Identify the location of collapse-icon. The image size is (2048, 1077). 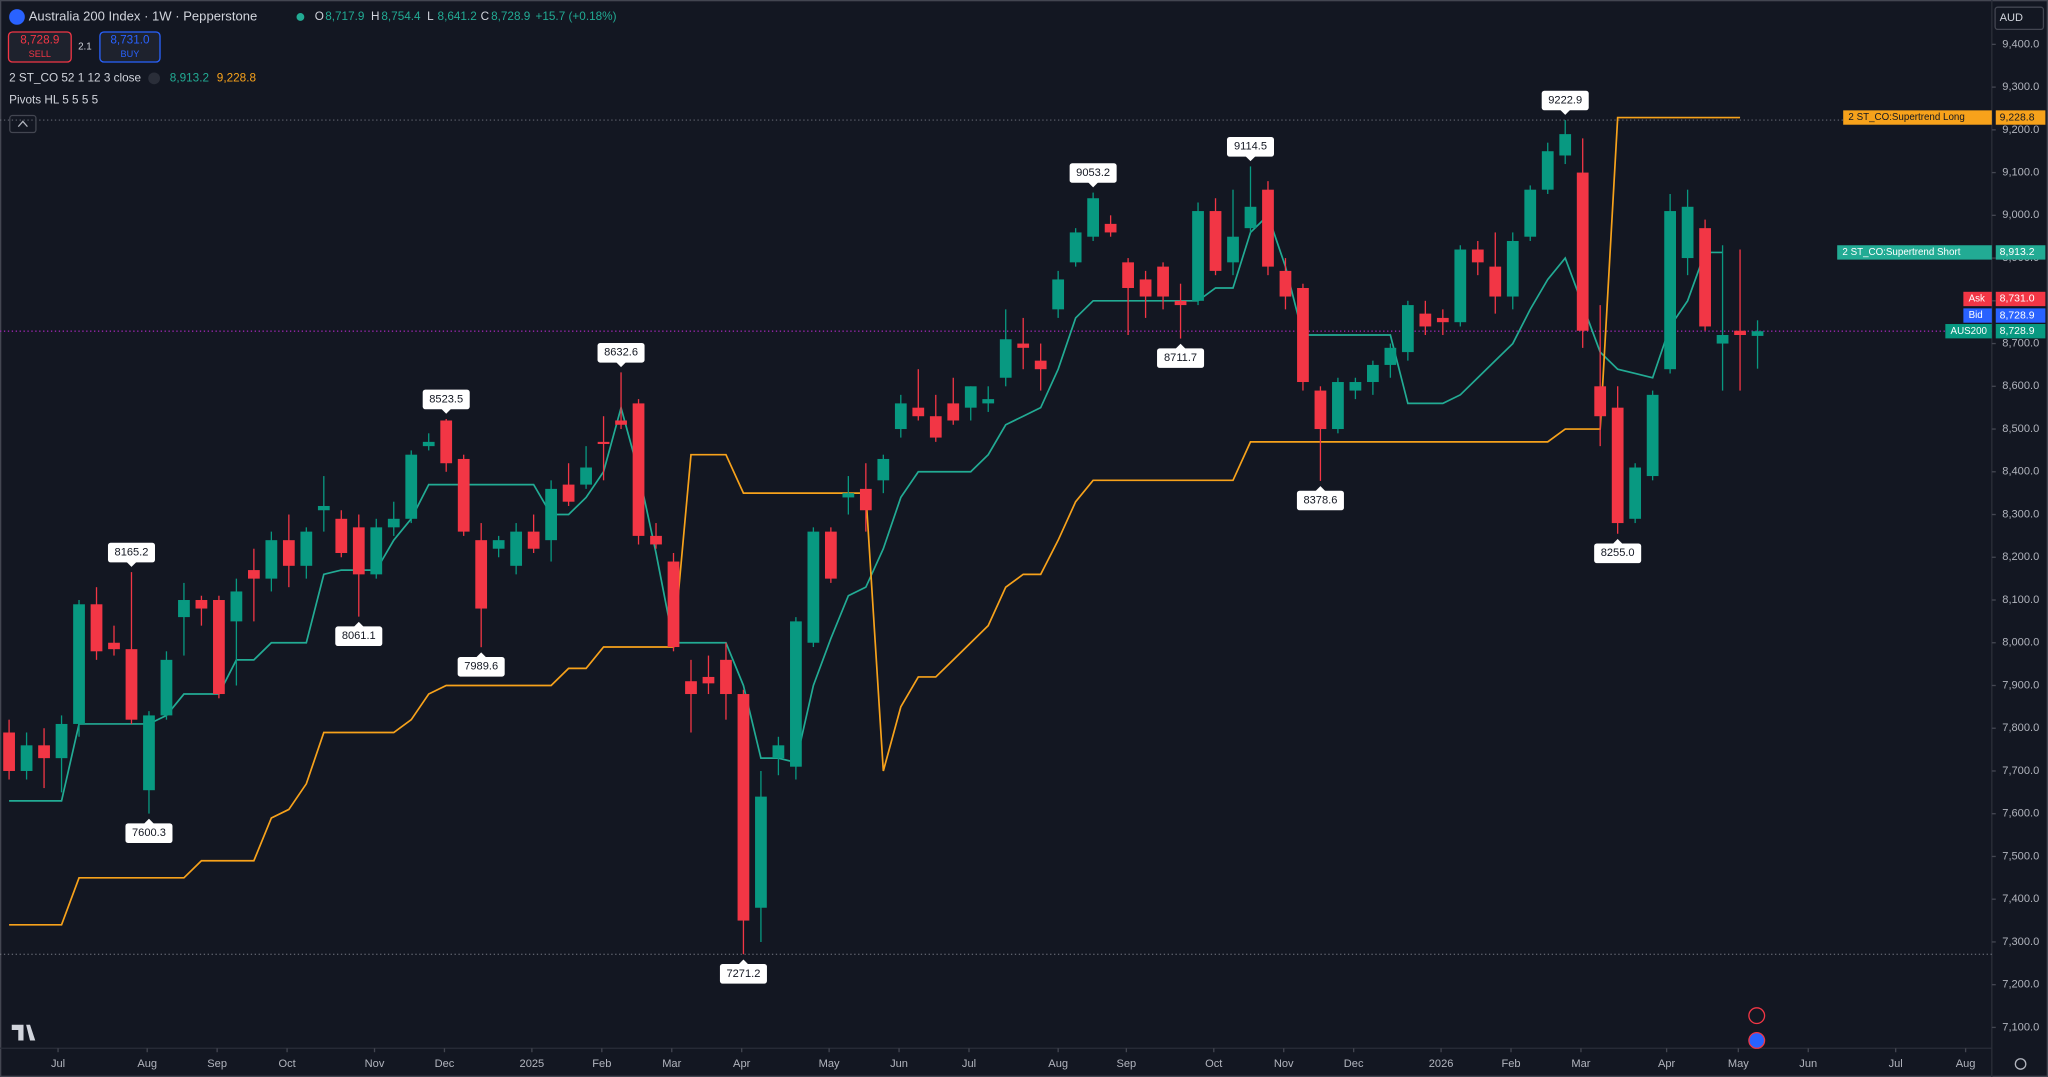
(22, 124).